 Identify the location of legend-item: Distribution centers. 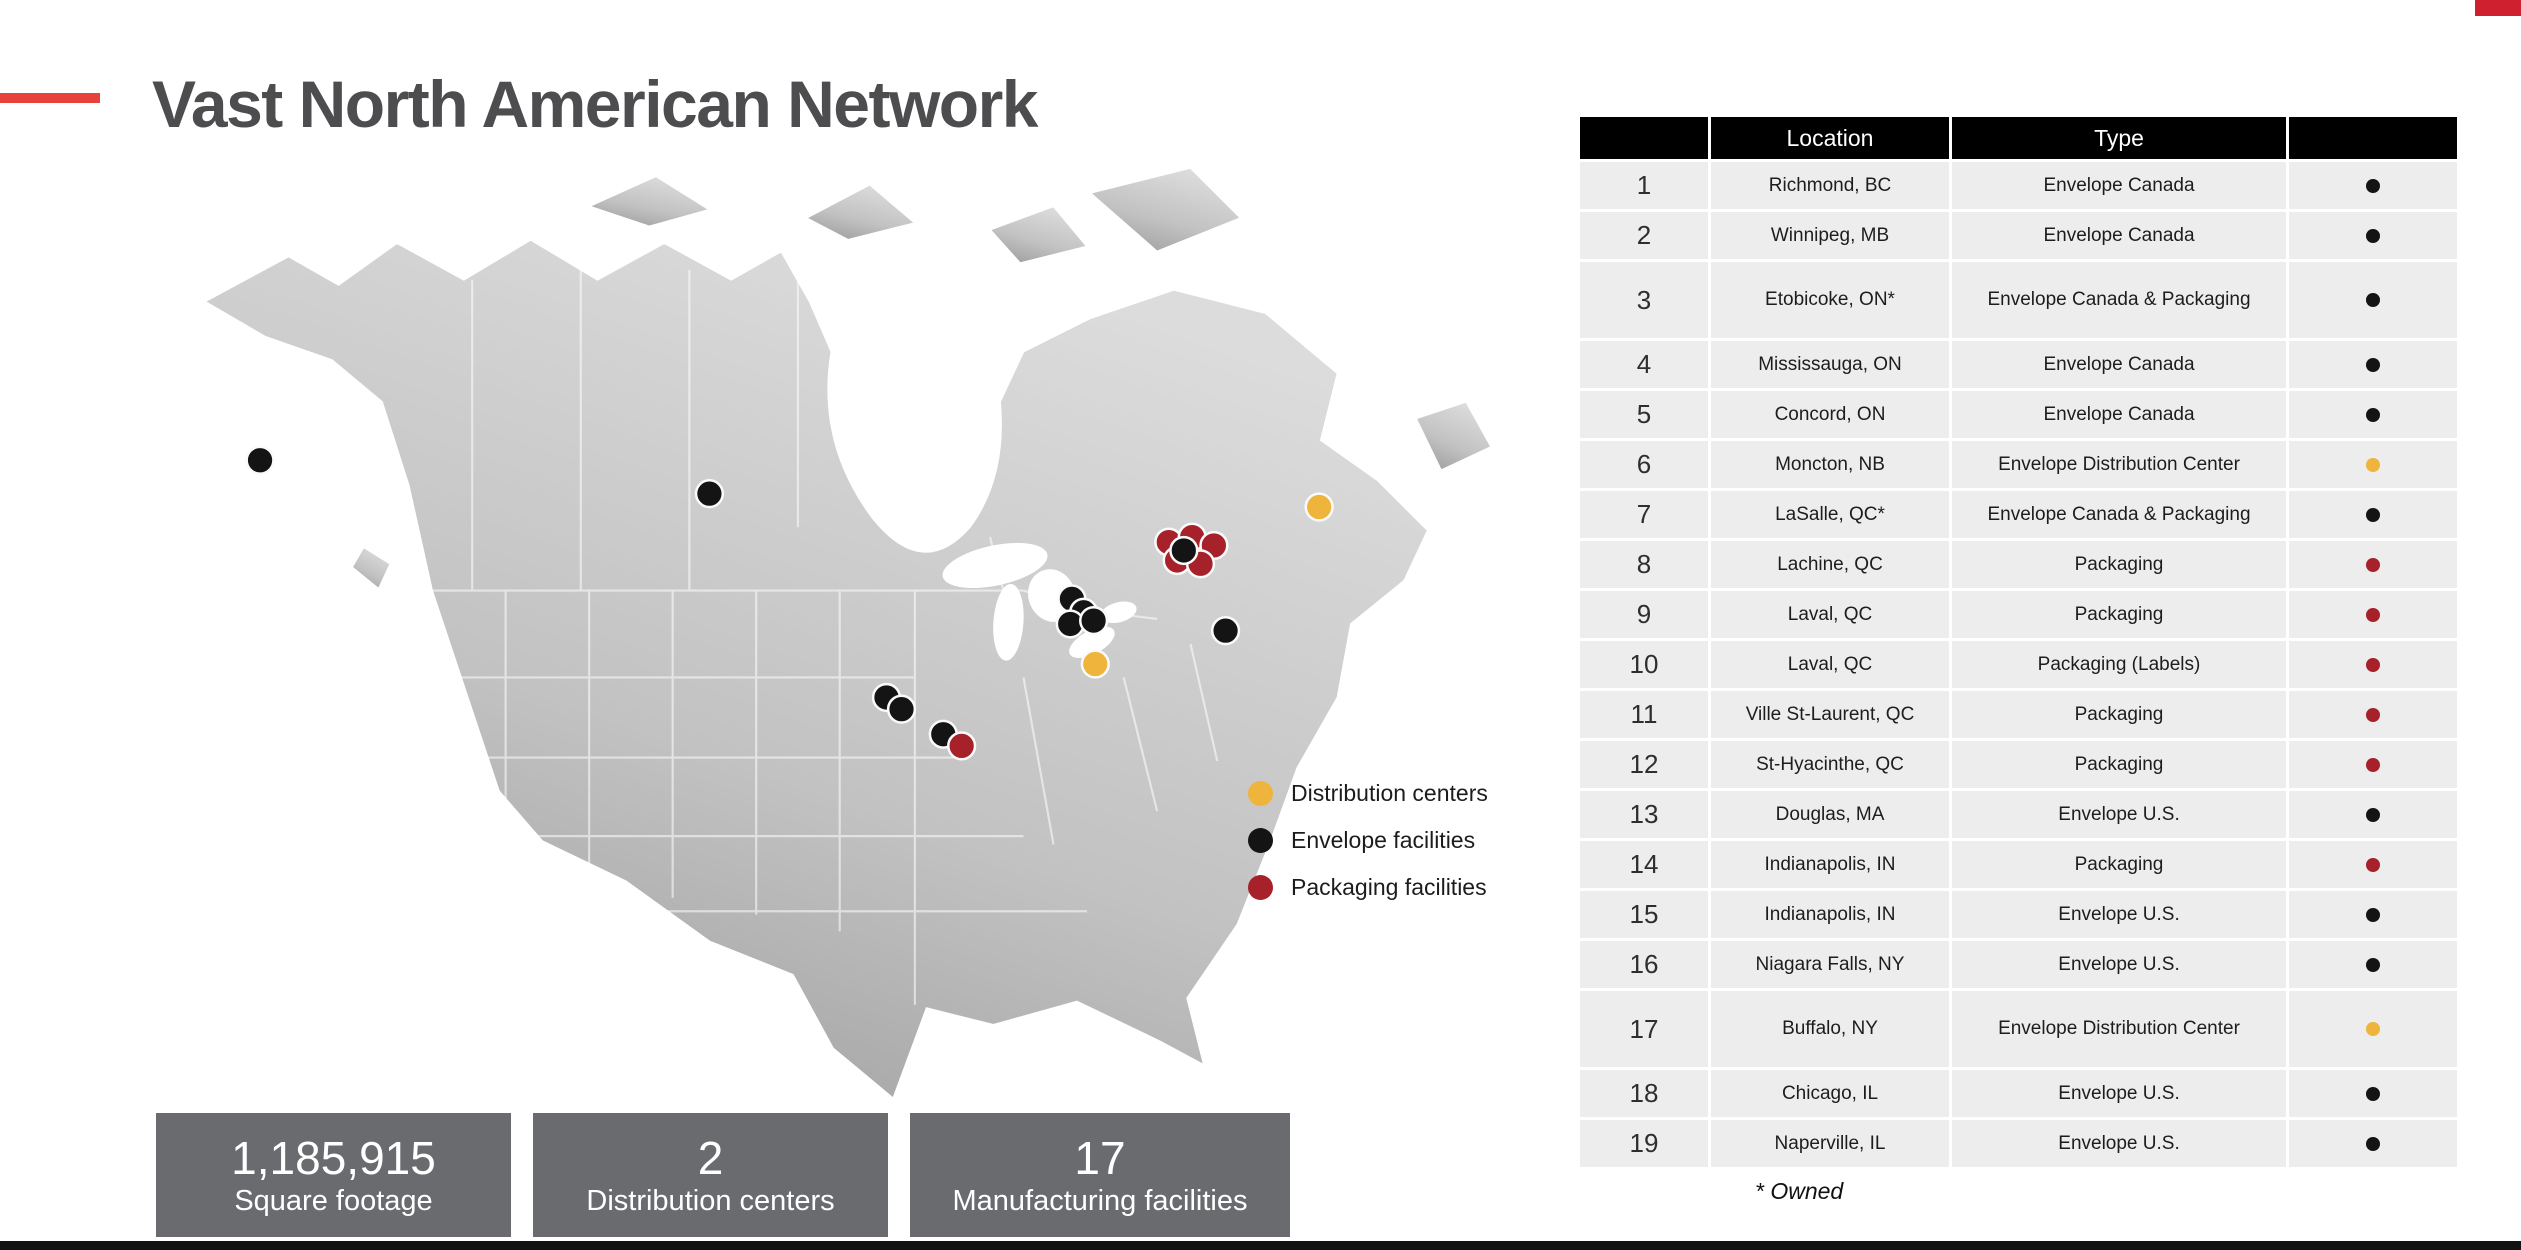
(1368, 793).